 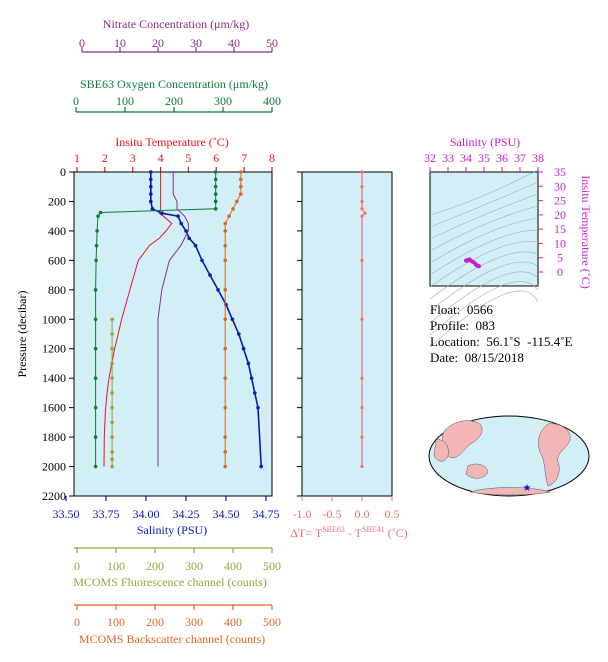 What do you see at coordinates (166, 508) in the screenshot?
I see `salinity-tick-group: 33.50 33.75 34.00 34.25 34.50 34.75` at bounding box center [166, 508].